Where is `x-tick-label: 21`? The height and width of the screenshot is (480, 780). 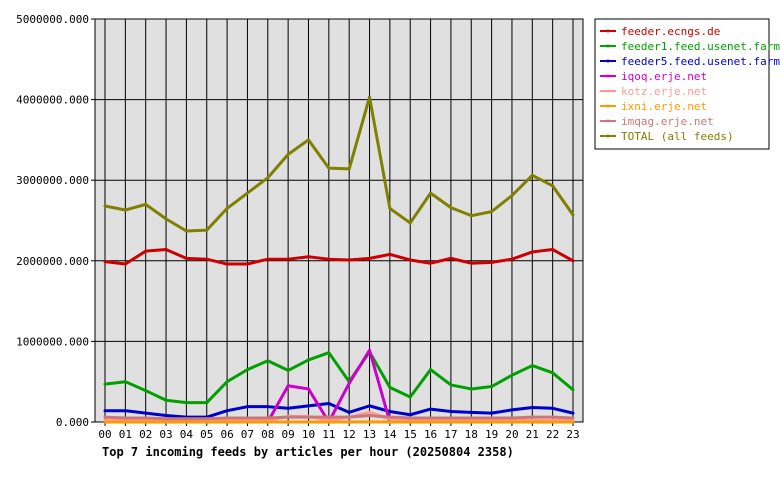 x-tick-label: 21 is located at coordinates (532, 434).